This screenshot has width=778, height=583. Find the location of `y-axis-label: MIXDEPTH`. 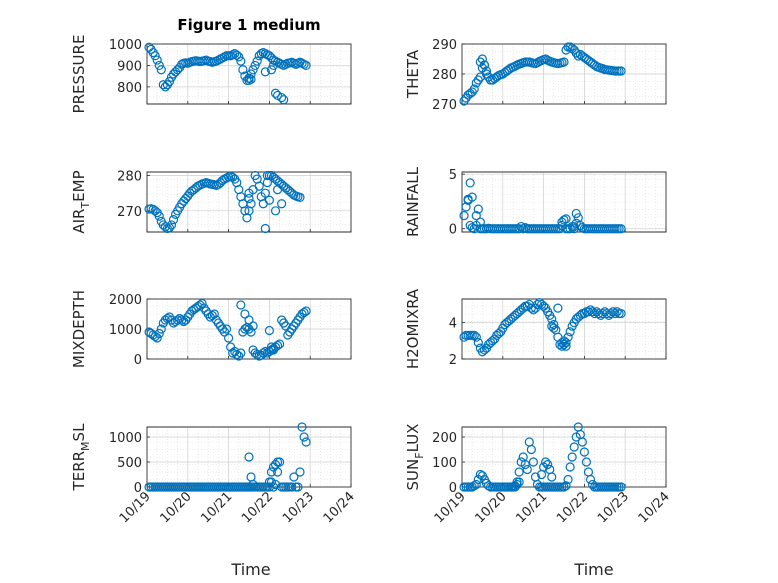

y-axis-label: MIXDEPTH is located at coordinates (79, 329).